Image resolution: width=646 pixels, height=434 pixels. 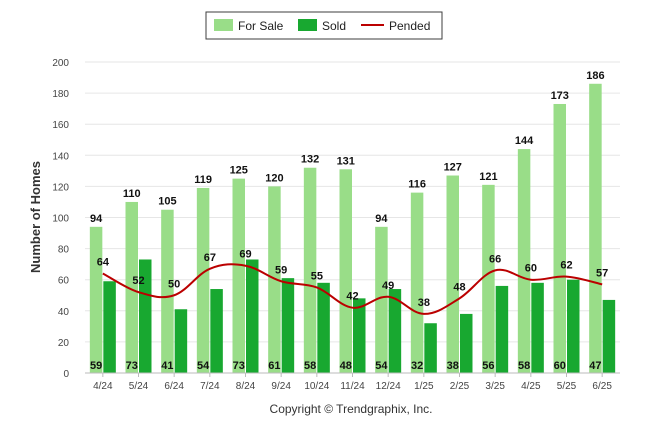 I want to click on legend-box, so click(x=324, y=25).